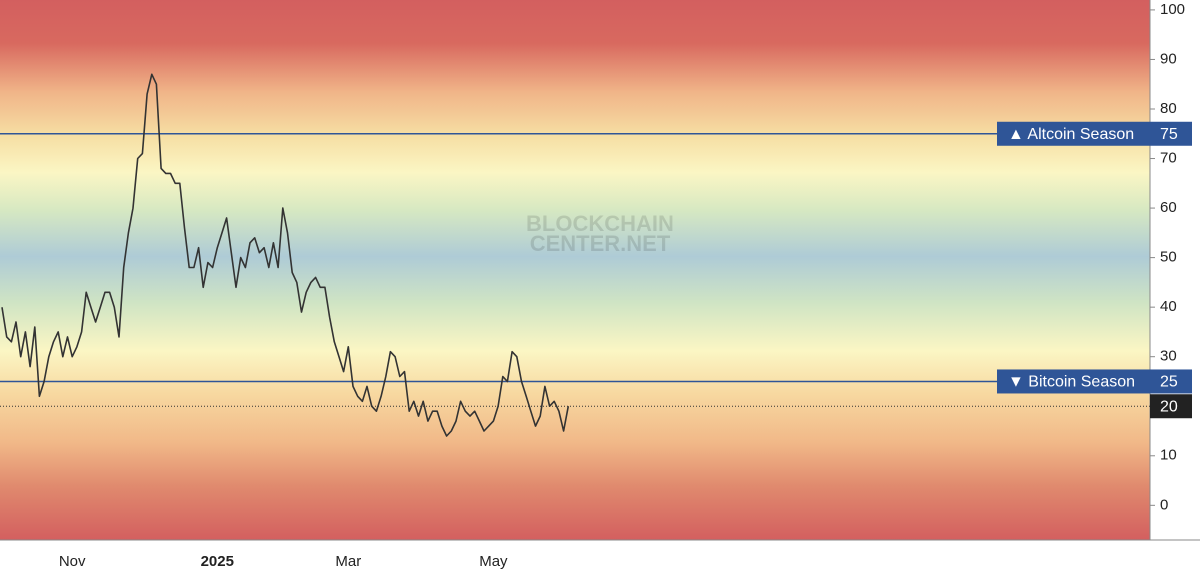  I want to click on last-value-tag, so click(1171, 406).